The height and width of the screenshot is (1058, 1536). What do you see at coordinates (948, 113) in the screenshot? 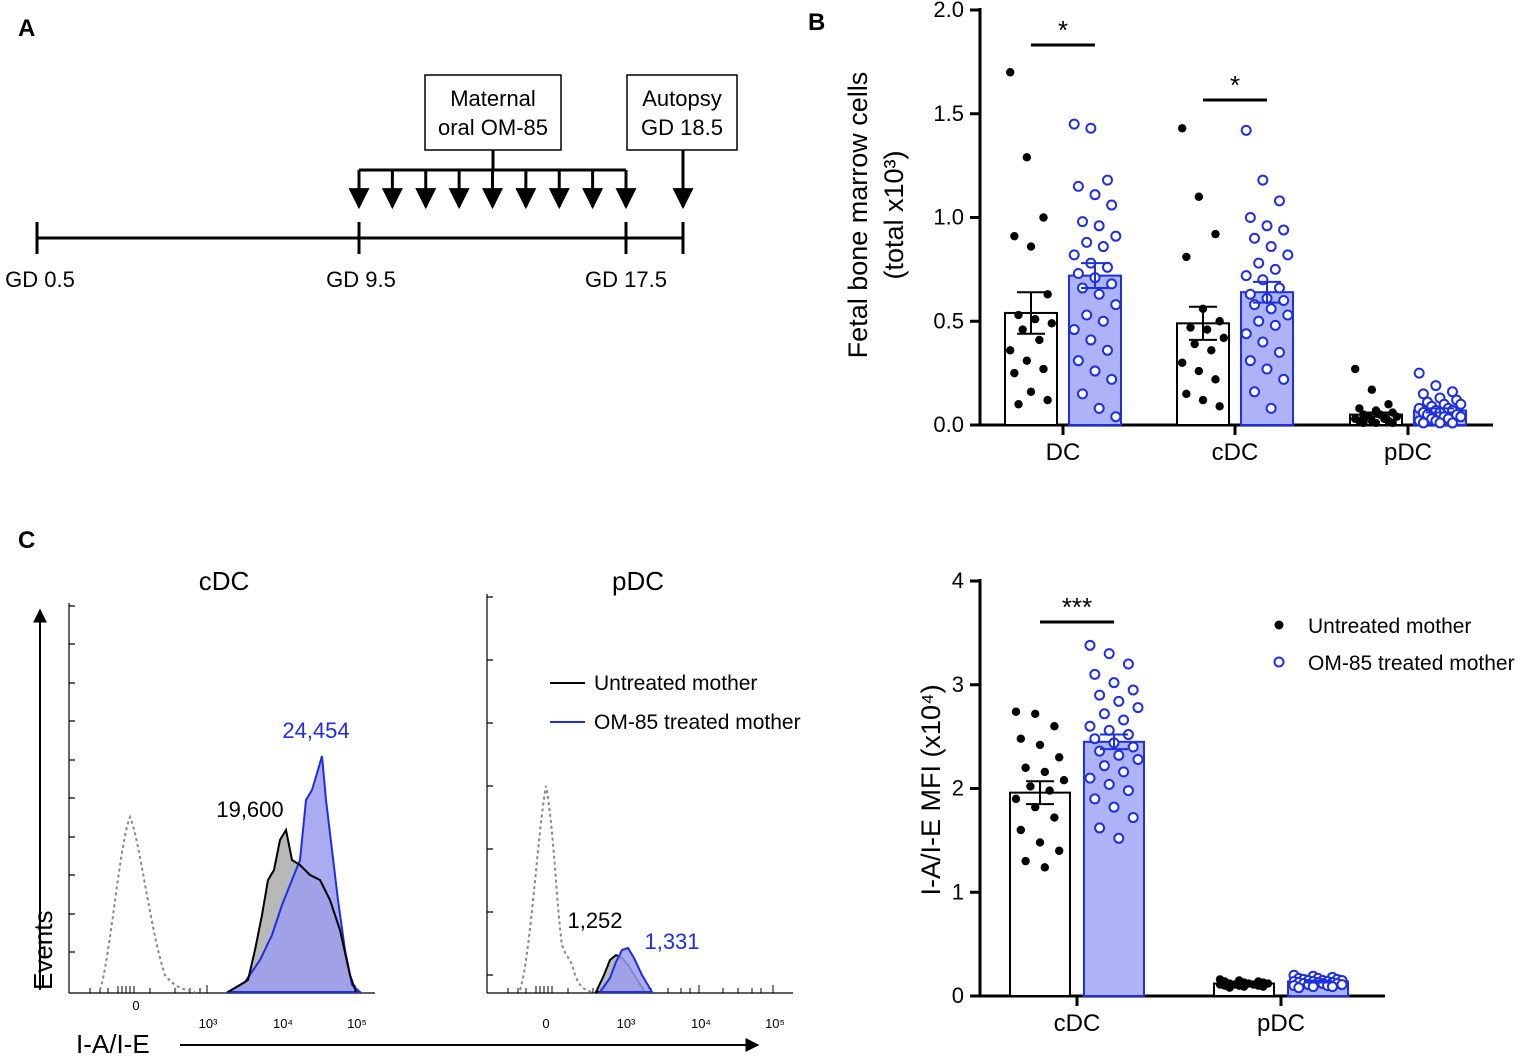
I see `chart-b-ytick-label-3: 1.5` at bounding box center [948, 113].